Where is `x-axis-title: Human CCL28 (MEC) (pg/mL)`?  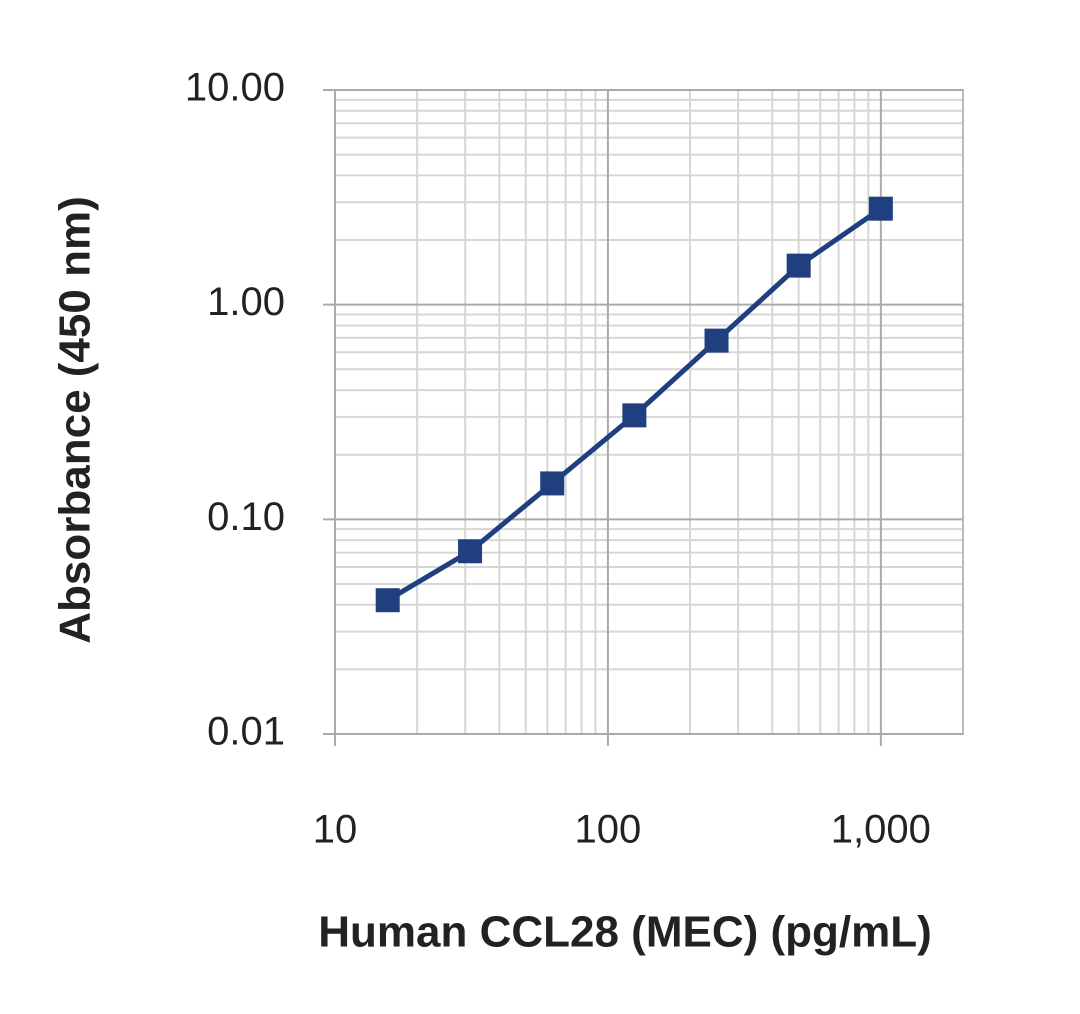 x-axis-title: Human CCL28 (MEC) (pg/mL) is located at coordinates (625, 932).